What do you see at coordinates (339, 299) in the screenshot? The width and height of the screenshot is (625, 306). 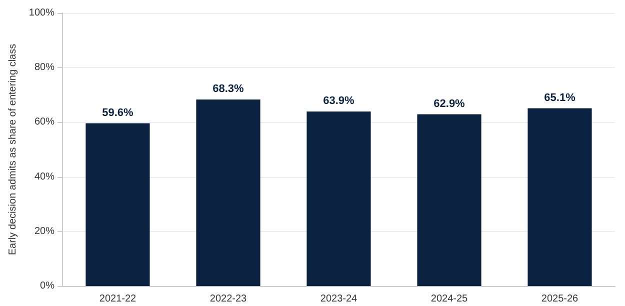 I see `x-tick-label: 2023-24` at bounding box center [339, 299].